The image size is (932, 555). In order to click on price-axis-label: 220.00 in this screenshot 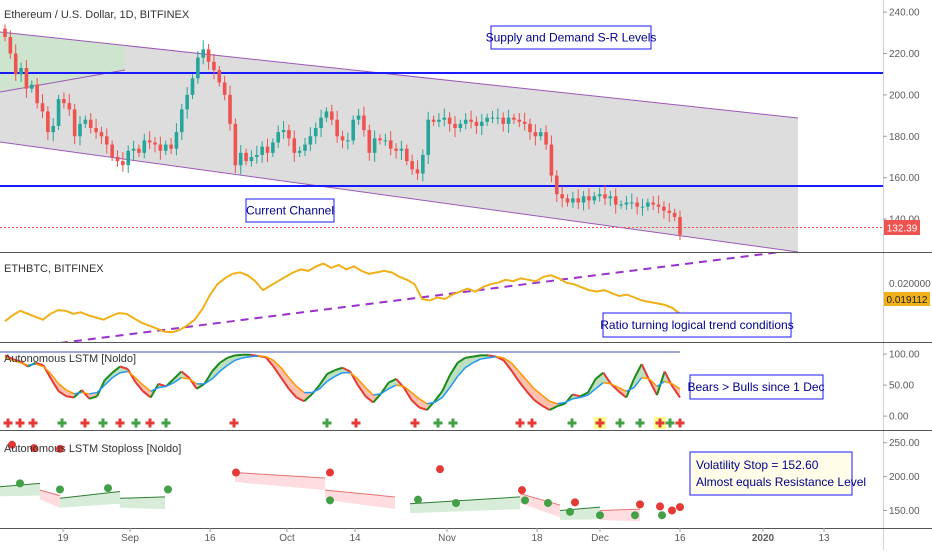, I will do `click(904, 54)`.